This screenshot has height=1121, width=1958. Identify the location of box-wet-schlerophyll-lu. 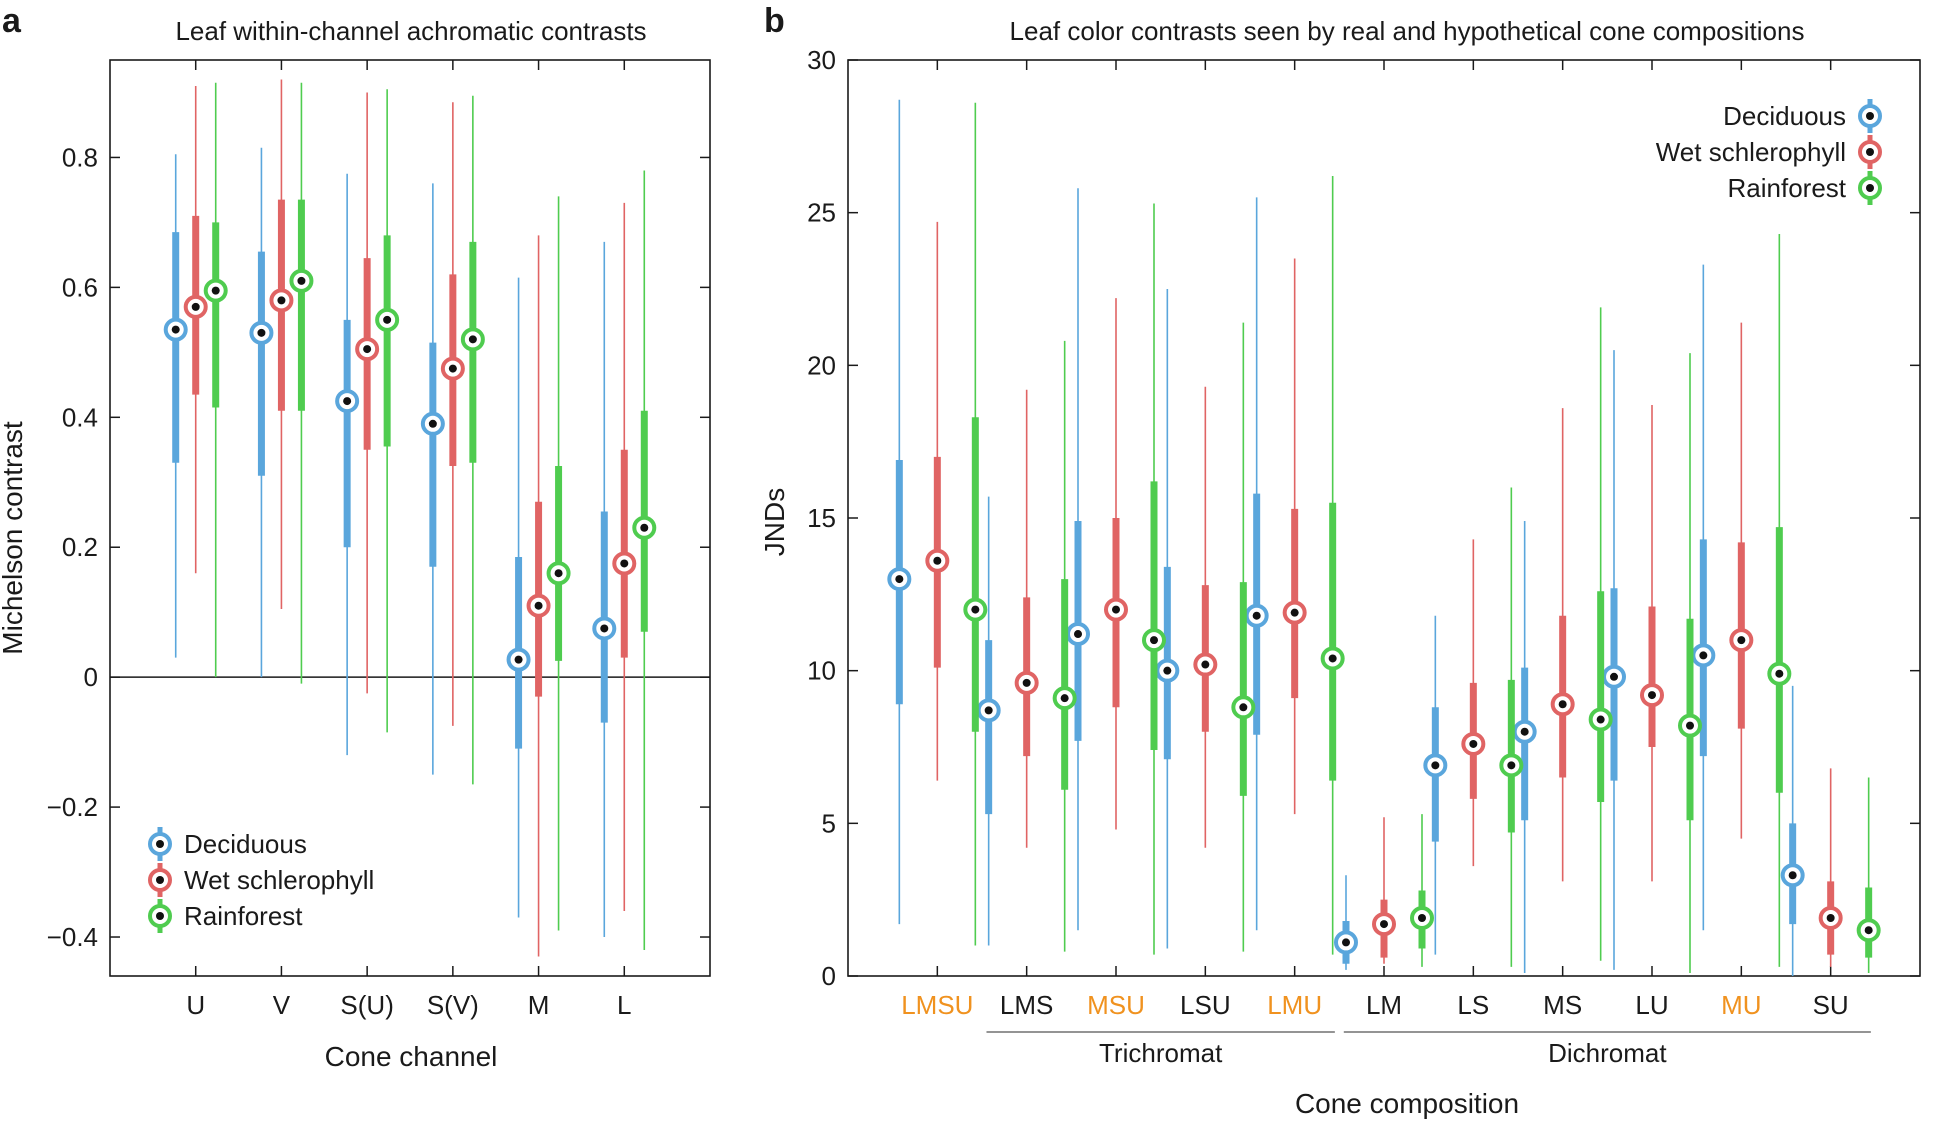
(1652, 643).